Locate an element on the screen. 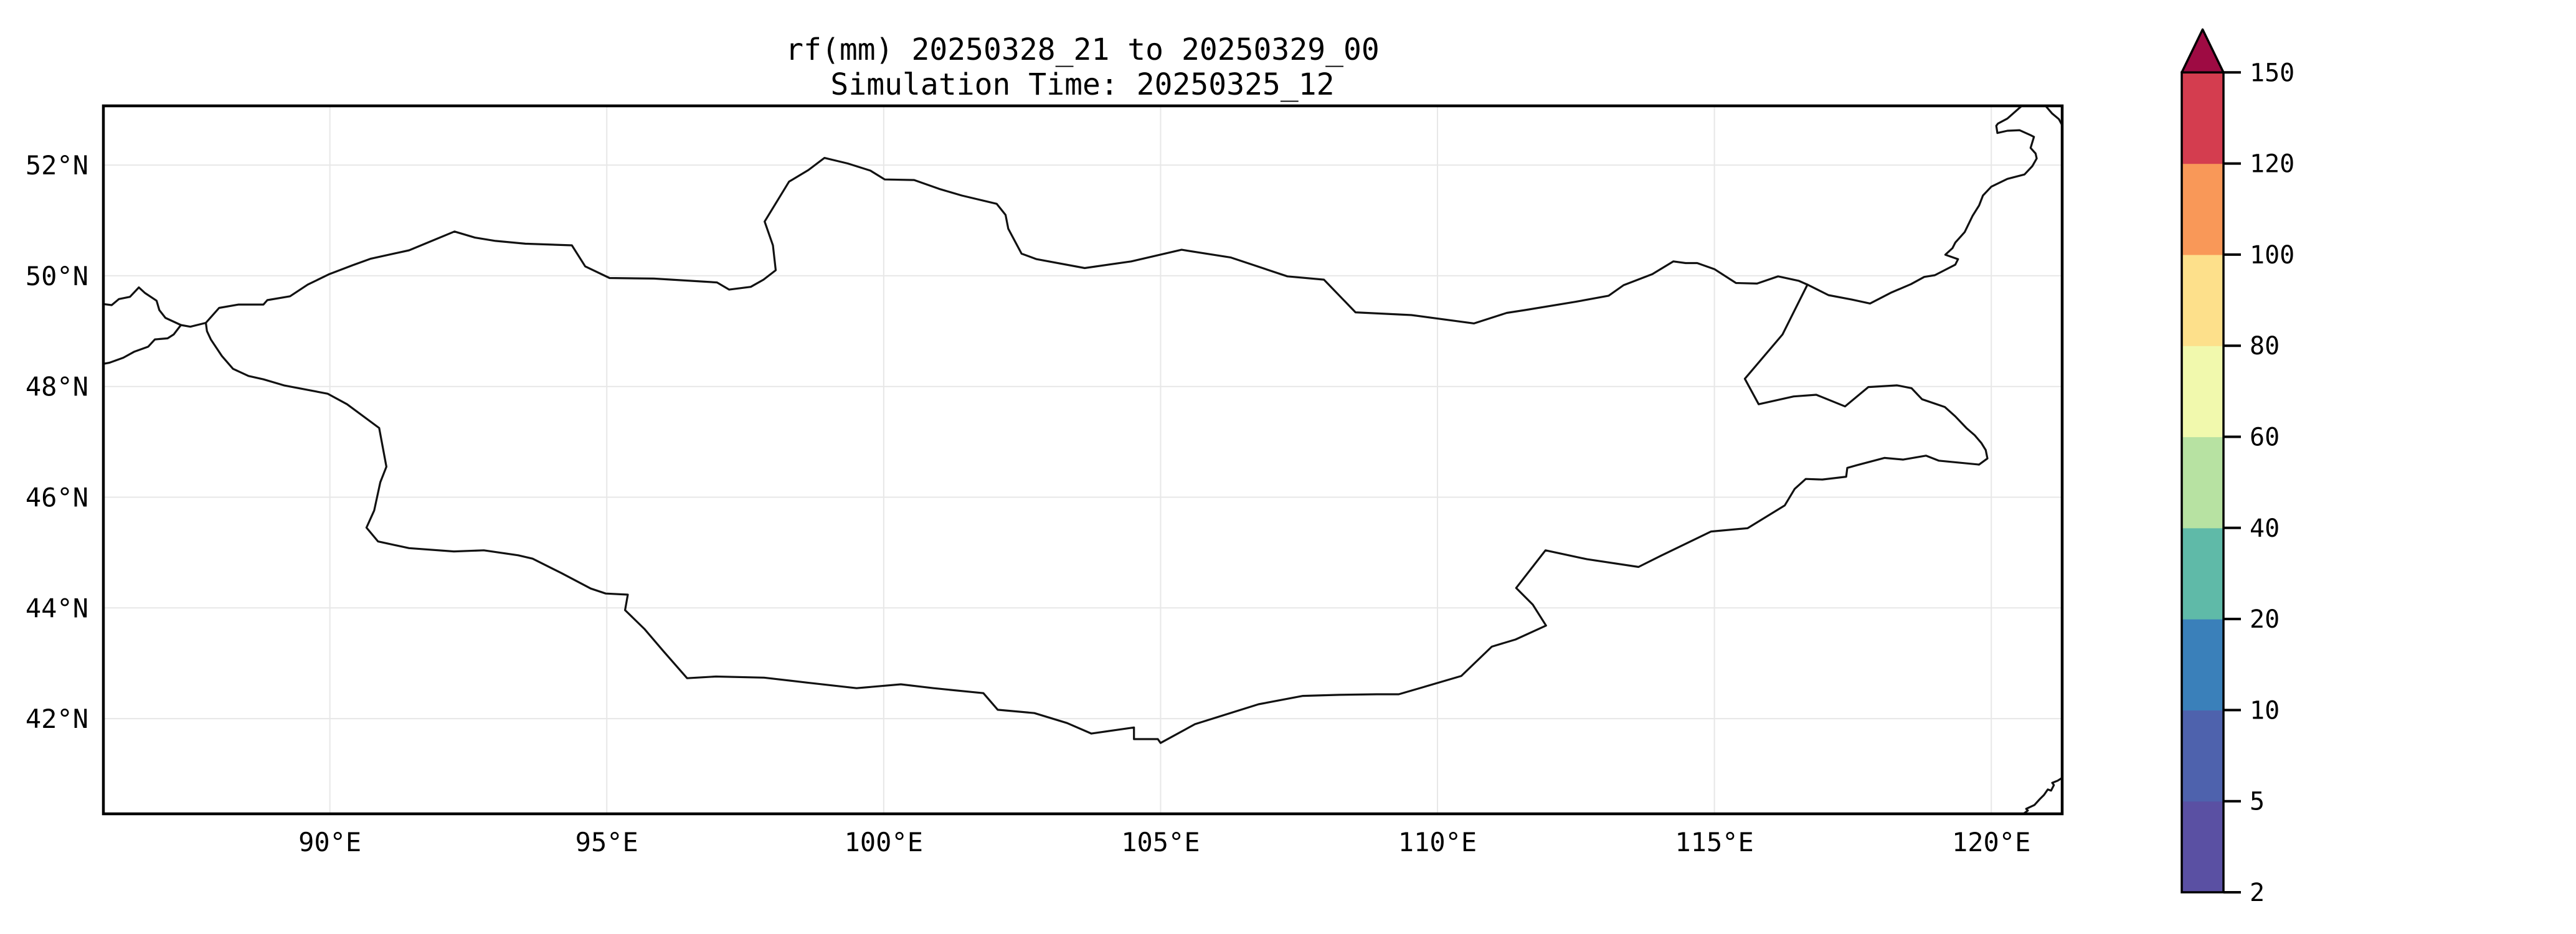 Image resolution: width=2576 pixels, height=934 pixels. colorbar: 2 5 10 20 40 60 80 100 120 150 is located at coordinates (2237, 467).